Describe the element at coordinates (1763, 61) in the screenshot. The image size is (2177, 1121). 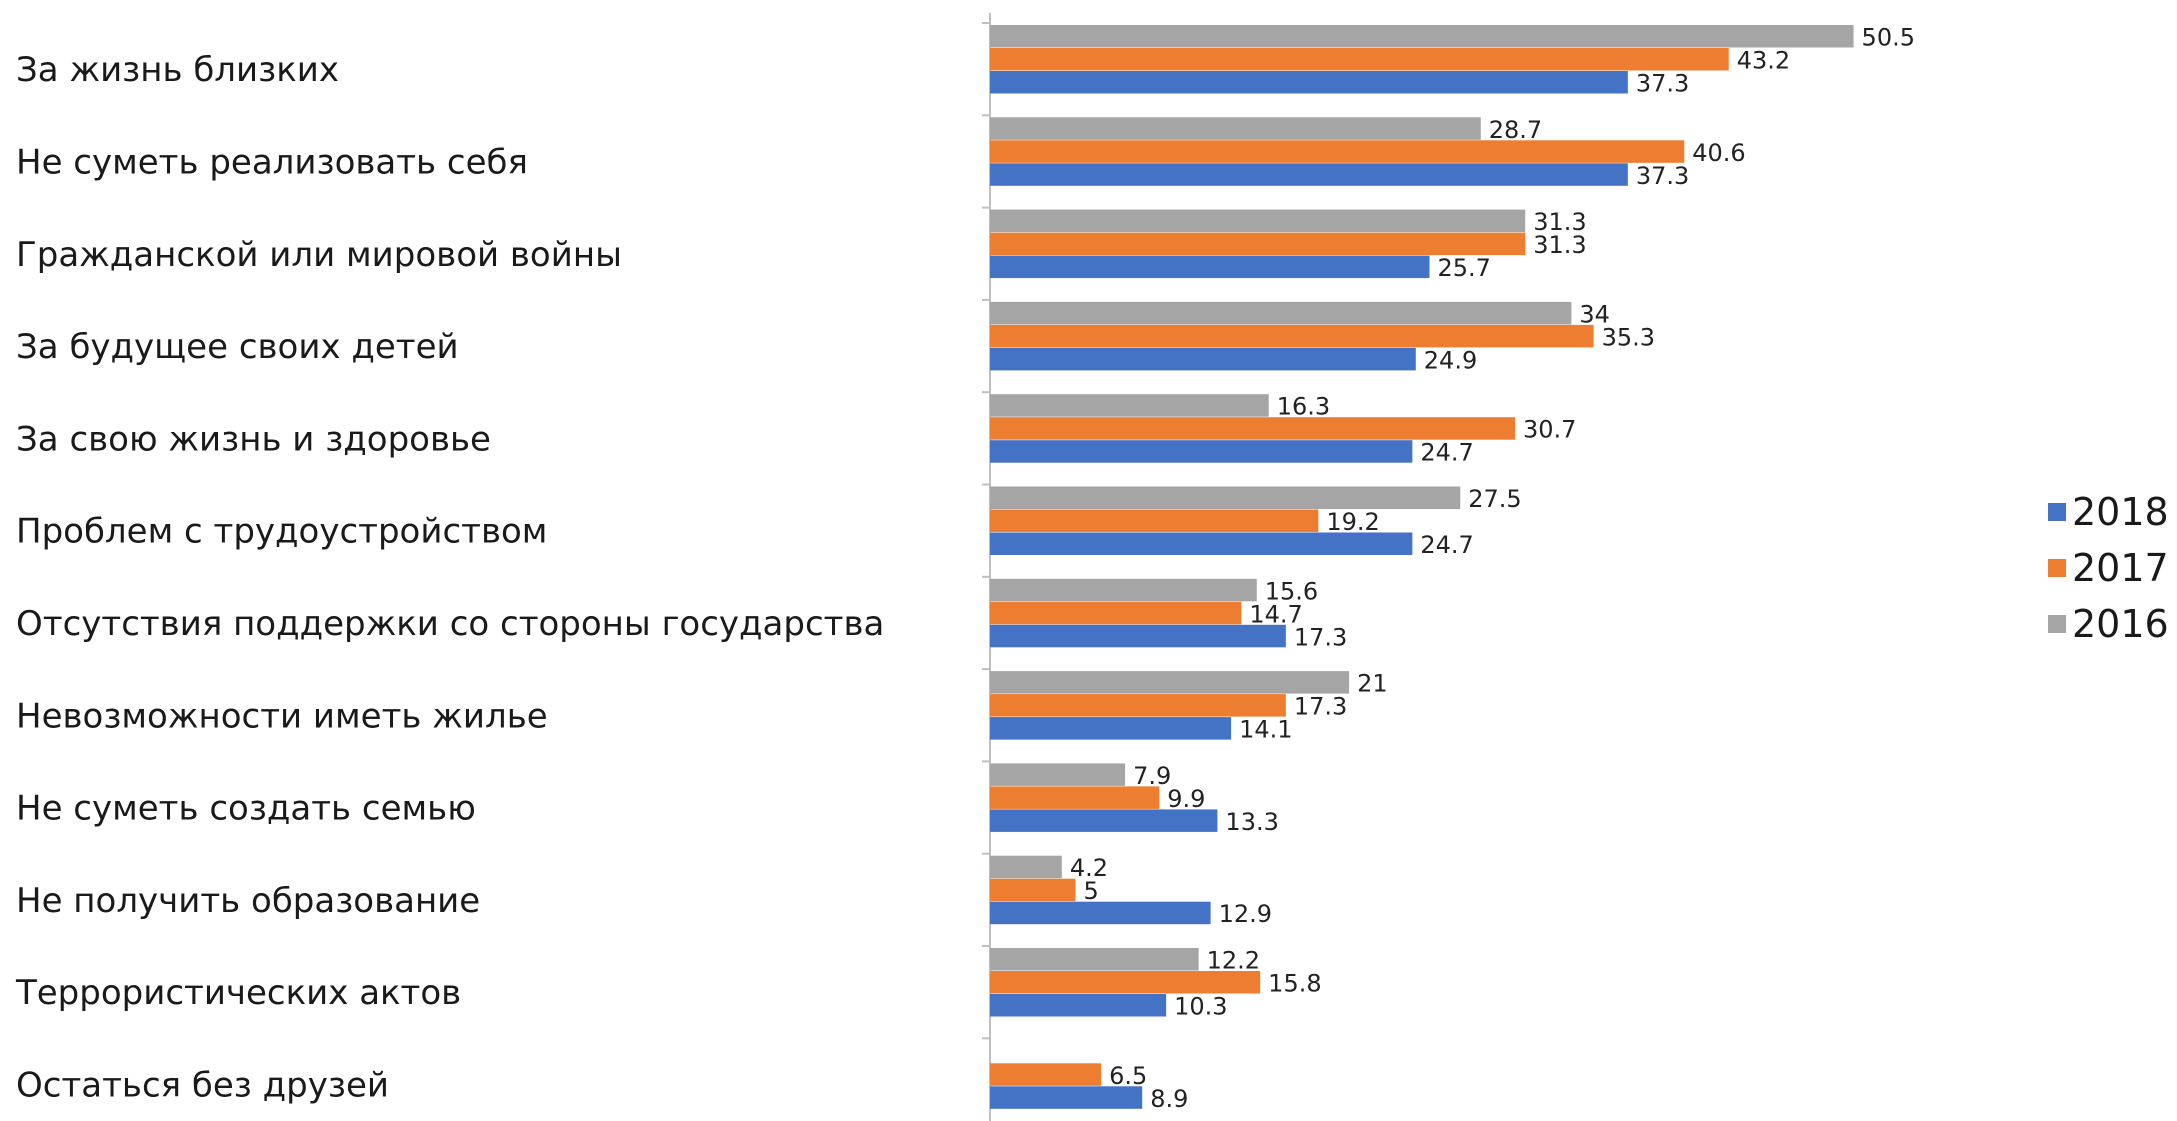
I see `data-label-2017: 43.2` at that location.